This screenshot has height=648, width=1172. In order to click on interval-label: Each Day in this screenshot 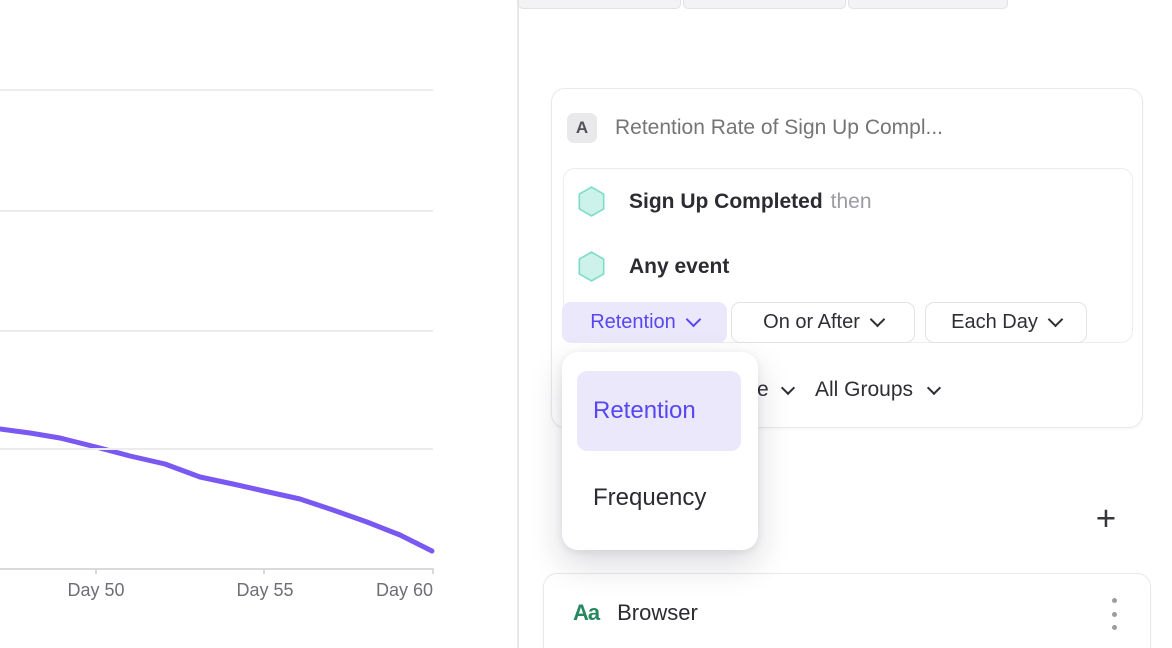, I will do `click(994, 322)`.